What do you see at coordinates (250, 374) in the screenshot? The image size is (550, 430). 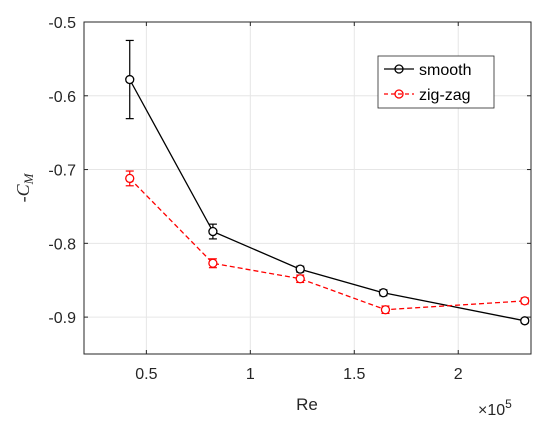 I see `x-tick-label: 1` at bounding box center [250, 374].